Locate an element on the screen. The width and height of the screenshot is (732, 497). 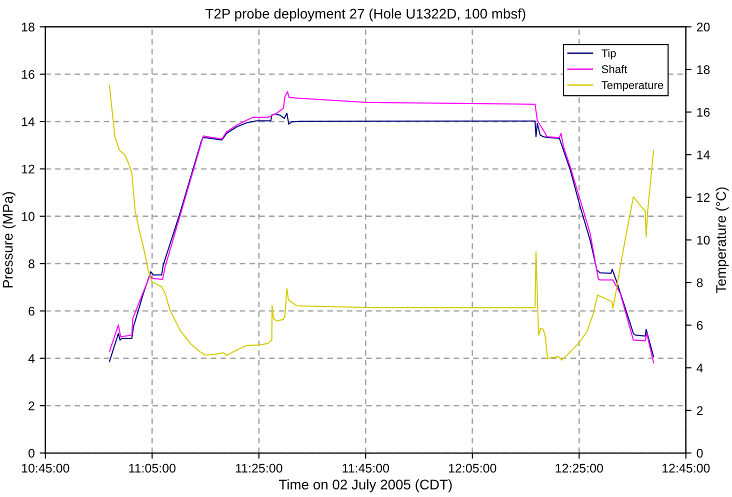
y2-tick-label: 0 is located at coordinates (699, 453).